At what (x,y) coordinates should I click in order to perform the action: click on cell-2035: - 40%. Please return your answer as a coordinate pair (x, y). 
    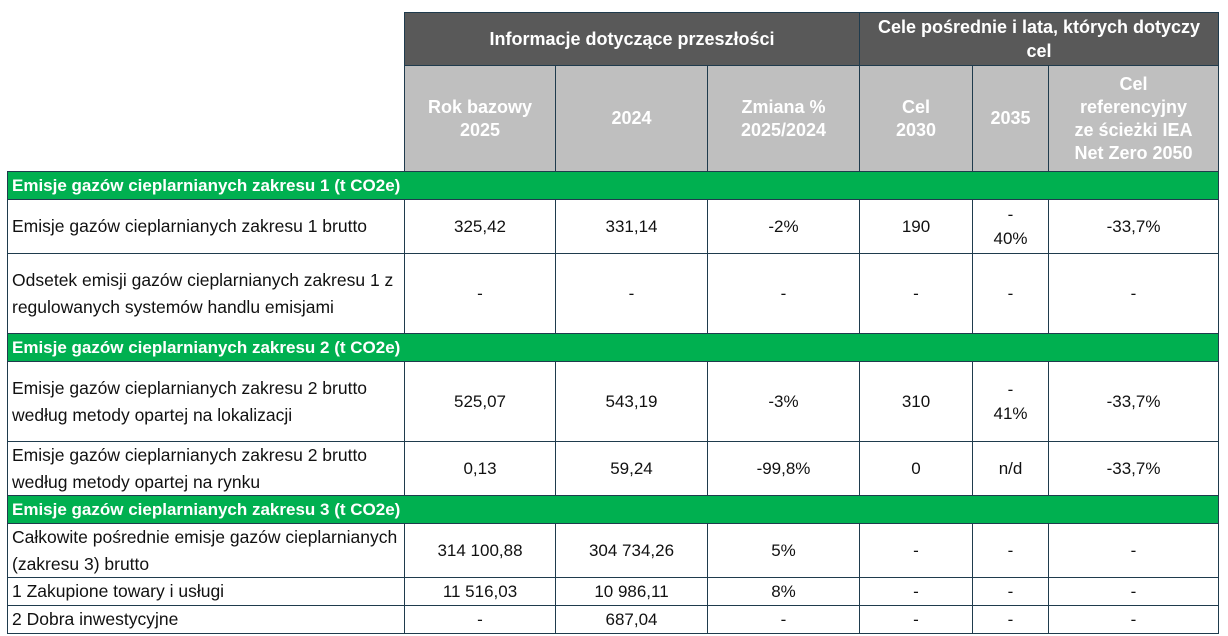
    Looking at the image, I should click on (1011, 226).